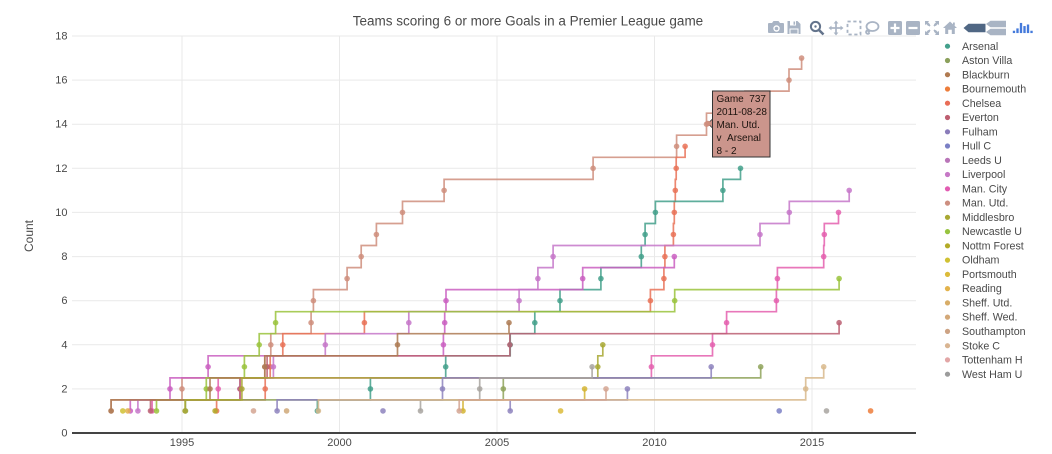 This screenshot has width=1052, height=454. Describe the element at coordinates (64, 434) in the screenshot. I see `svg-text: 0` at that location.